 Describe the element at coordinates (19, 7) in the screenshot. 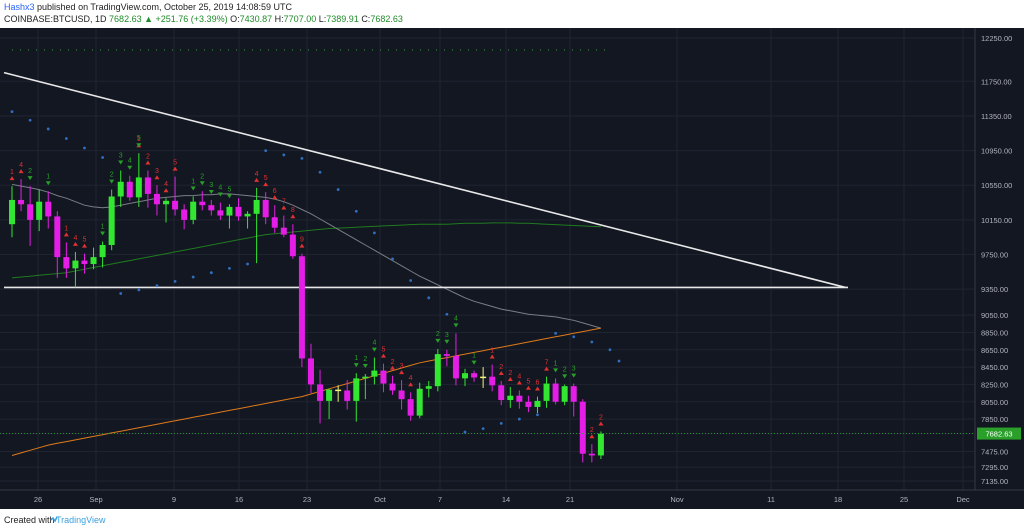

I see `author-link: Hashx3` at that location.